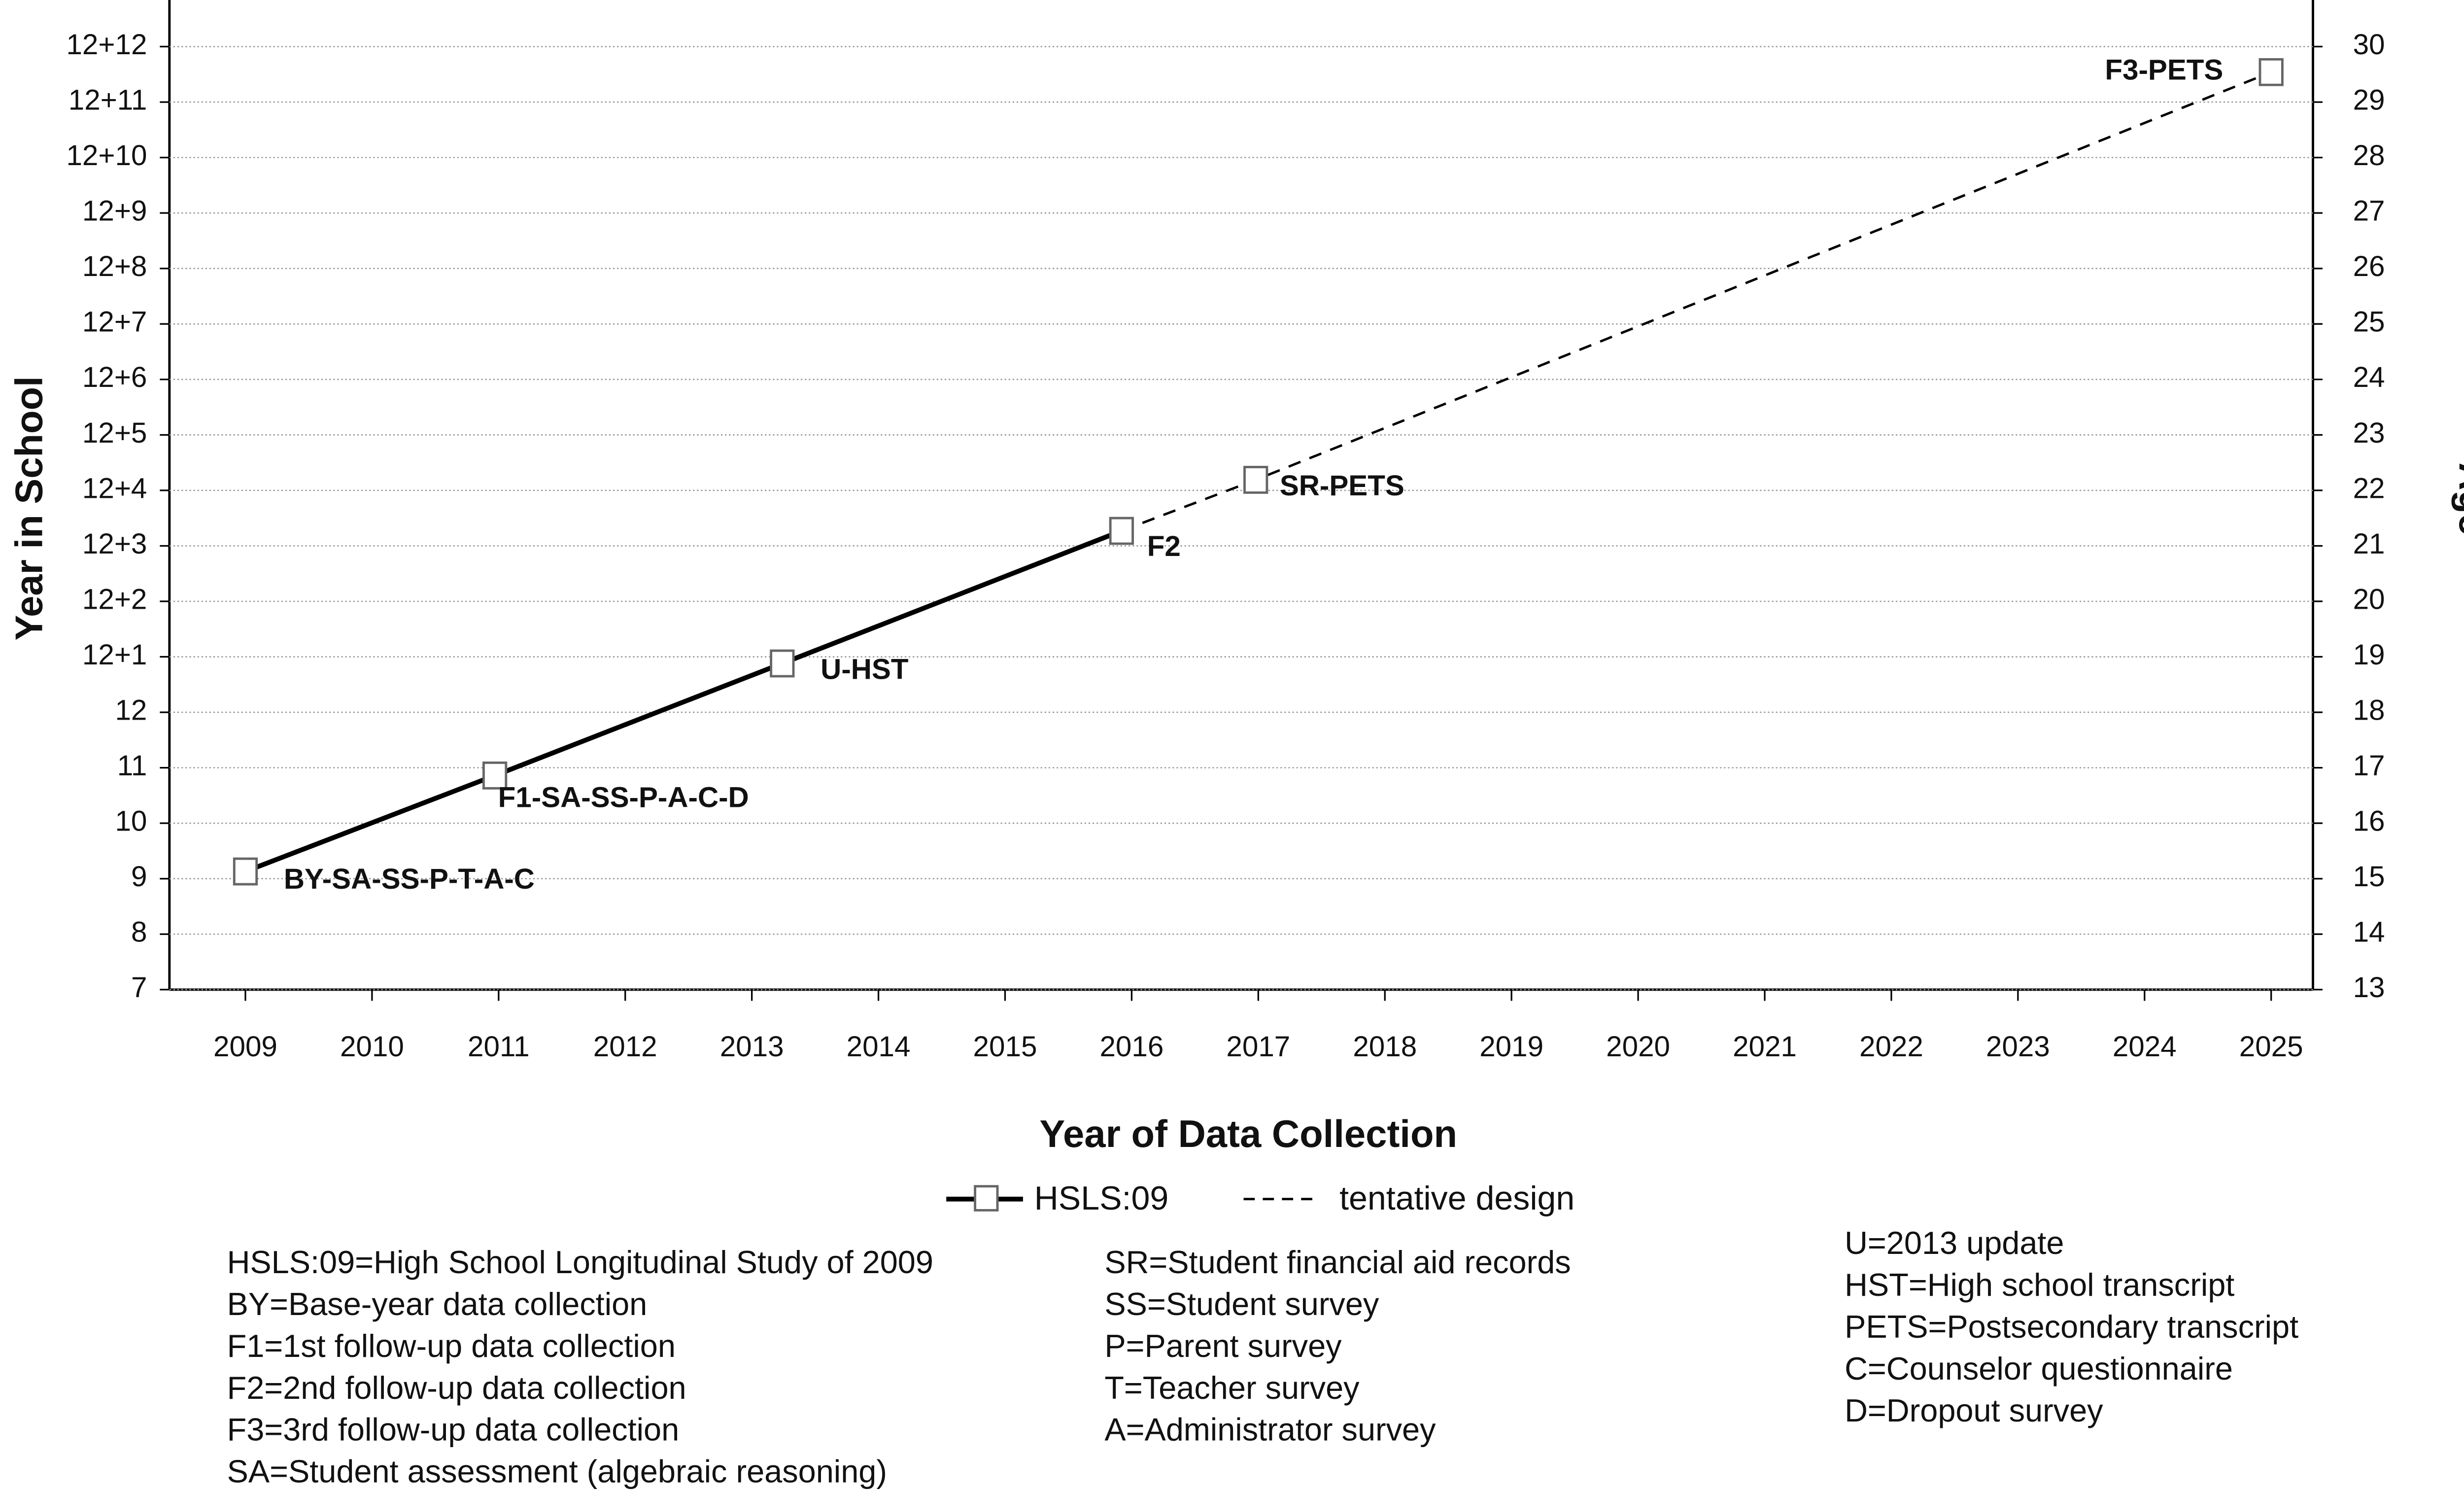 This screenshot has height=1491, width=2464. What do you see at coordinates (2457, 499) in the screenshot?
I see `y2-axis-title: Age` at bounding box center [2457, 499].